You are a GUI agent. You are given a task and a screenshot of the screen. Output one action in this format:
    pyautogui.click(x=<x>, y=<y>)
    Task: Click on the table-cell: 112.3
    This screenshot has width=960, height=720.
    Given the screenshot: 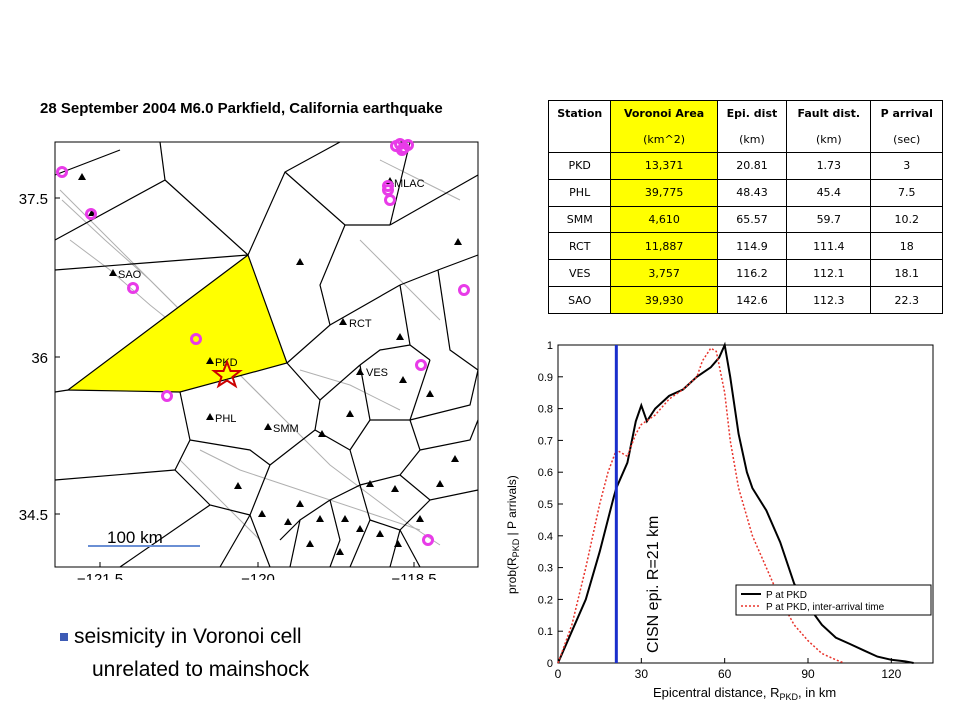 What is the action you would take?
    pyautogui.click(x=829, y=300)
    